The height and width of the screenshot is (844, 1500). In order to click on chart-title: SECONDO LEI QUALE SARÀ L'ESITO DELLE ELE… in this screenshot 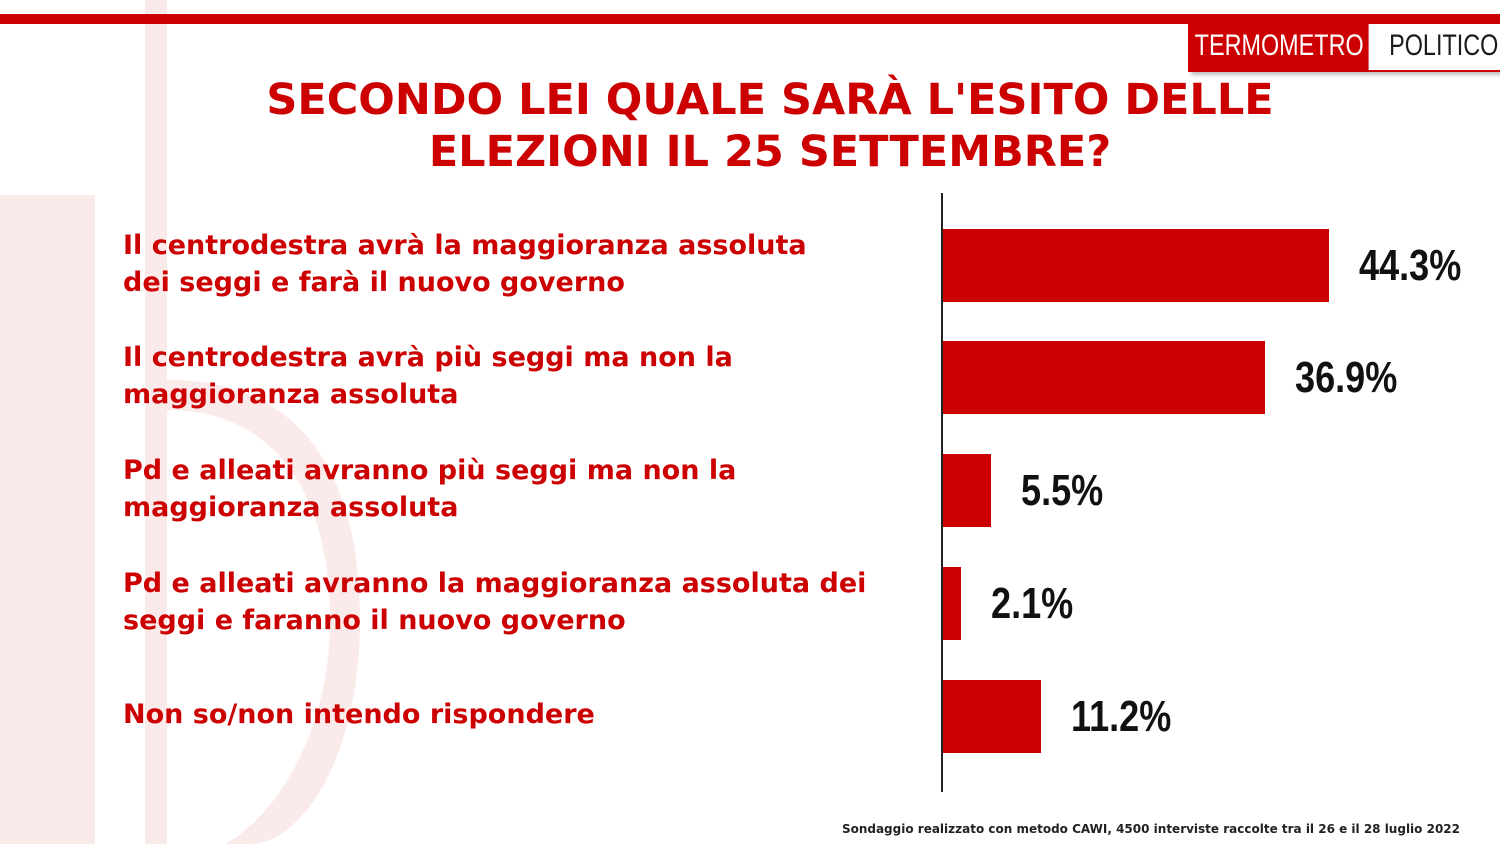, I will do `click(770, 126)`.